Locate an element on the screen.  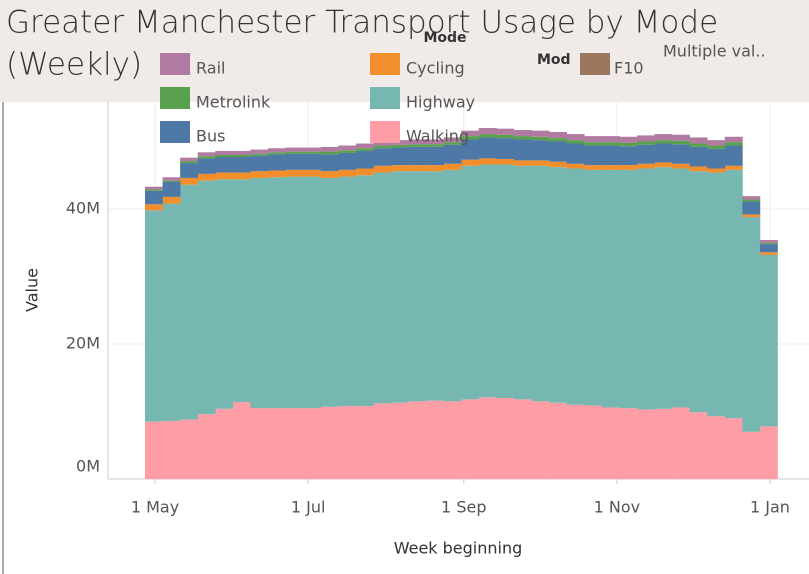
x-axis-title: Week beginning is located at coordinates (458, 548).